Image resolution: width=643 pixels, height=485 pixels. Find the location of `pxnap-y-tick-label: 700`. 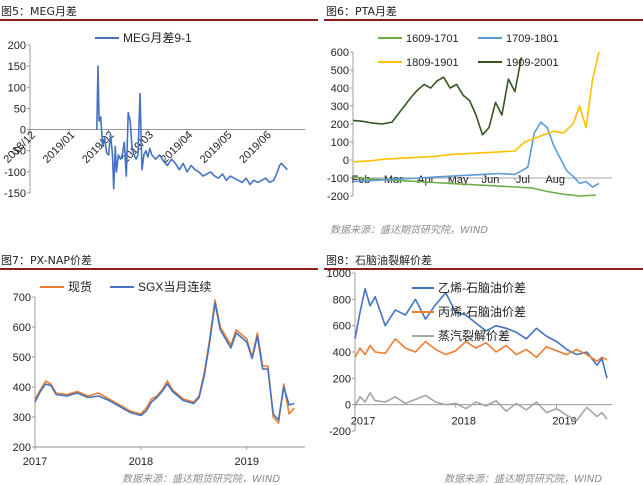

pxnap-y-tick-label: 700 is located at coordinates (22, 298).